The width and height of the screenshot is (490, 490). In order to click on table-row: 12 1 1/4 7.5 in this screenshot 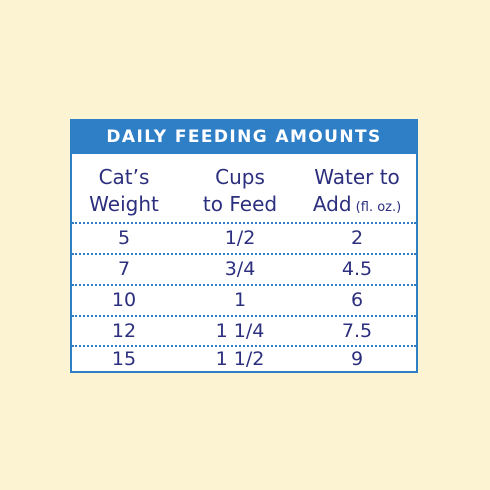, I will do `click(244, 331)`.